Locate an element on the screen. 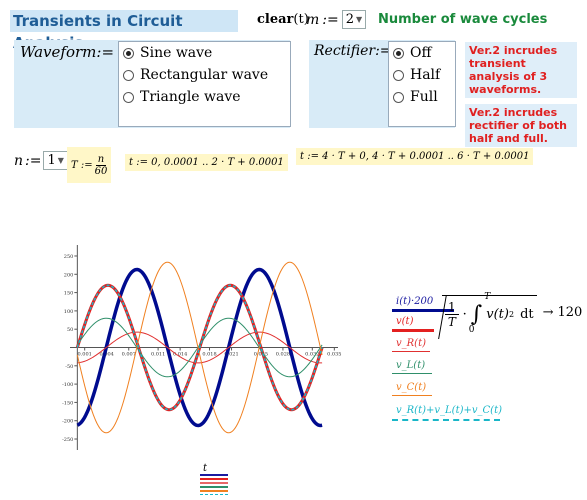 This screenshot has width=587, height=500. y-tick-label: 150 is located at coordinates (69, 294).